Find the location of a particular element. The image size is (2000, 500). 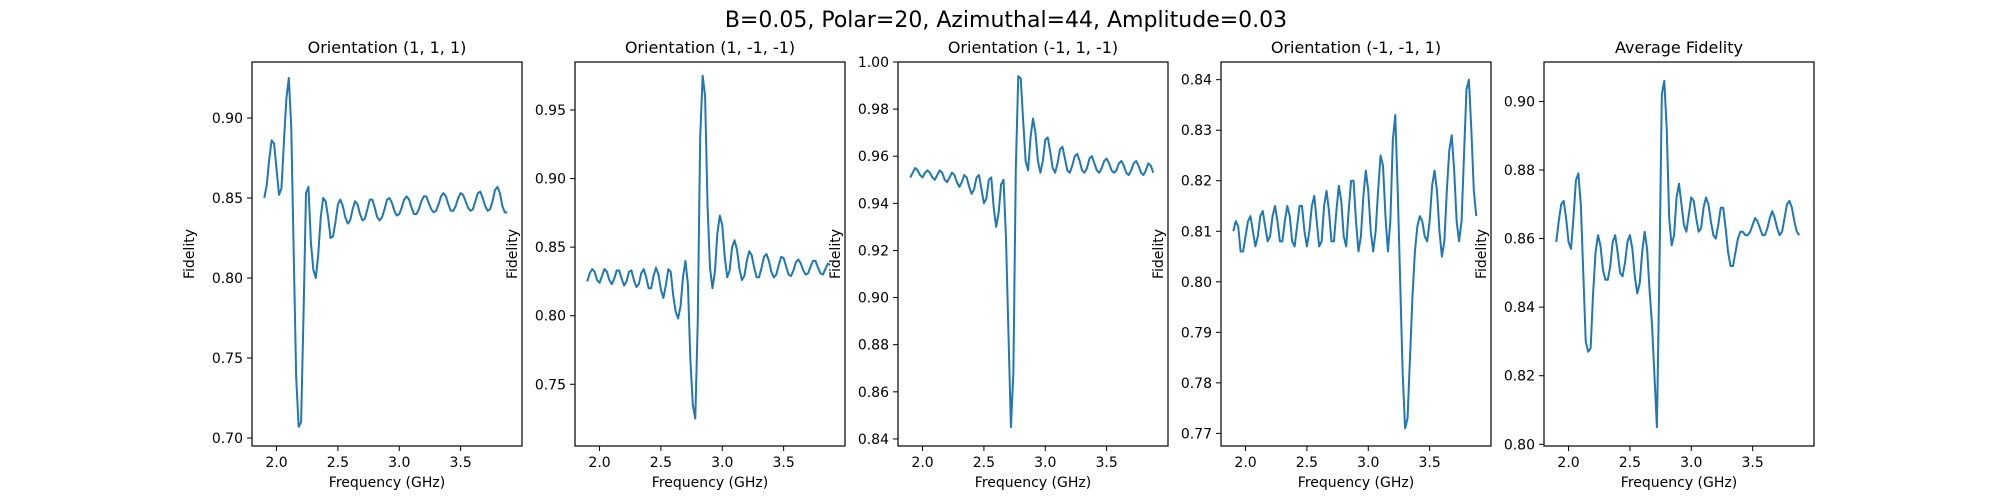

y-tick-label: 0.96 is located at coordinates (873, 157).